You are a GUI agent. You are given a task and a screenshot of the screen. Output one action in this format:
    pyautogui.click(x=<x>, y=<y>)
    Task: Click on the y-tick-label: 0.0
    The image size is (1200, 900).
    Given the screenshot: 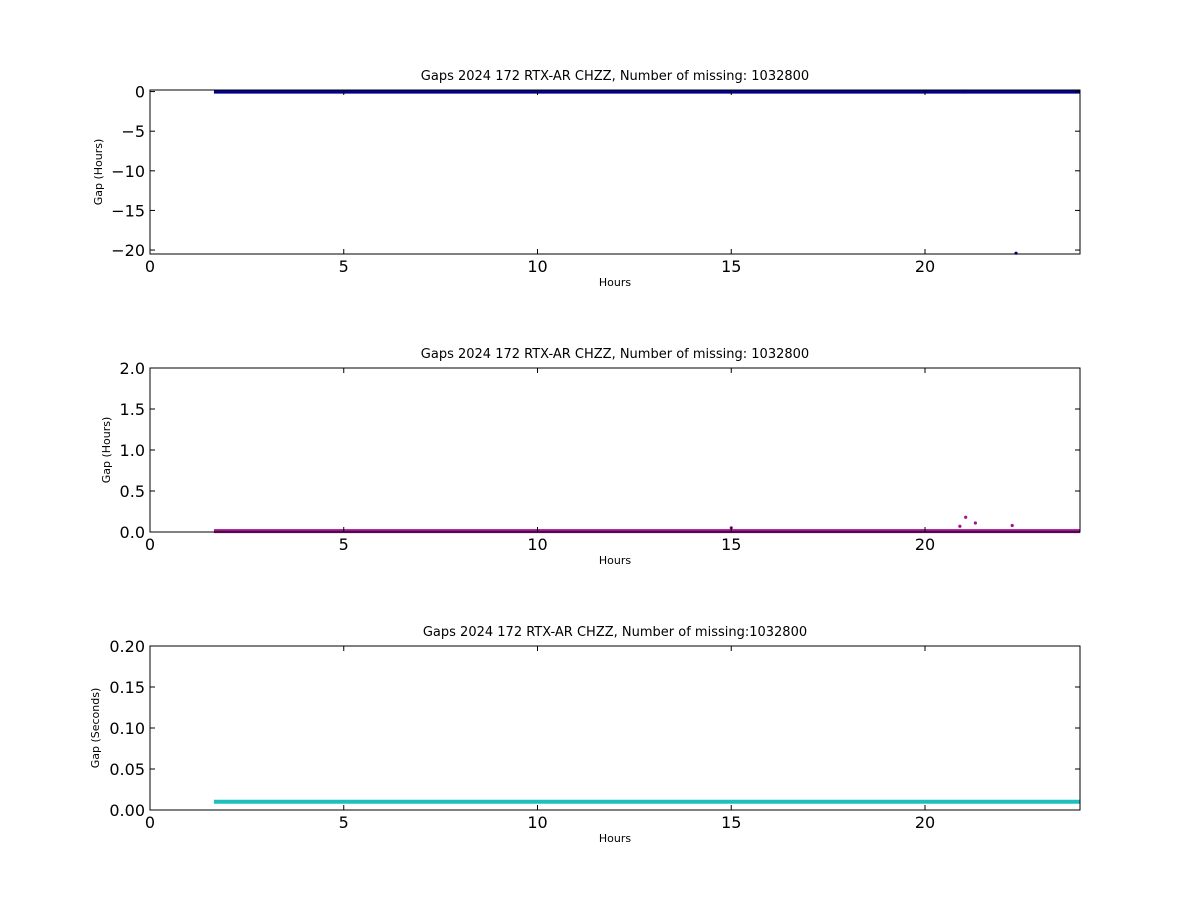 What is the action you would take?
    pyautogui.click(x=132, y=532)
    